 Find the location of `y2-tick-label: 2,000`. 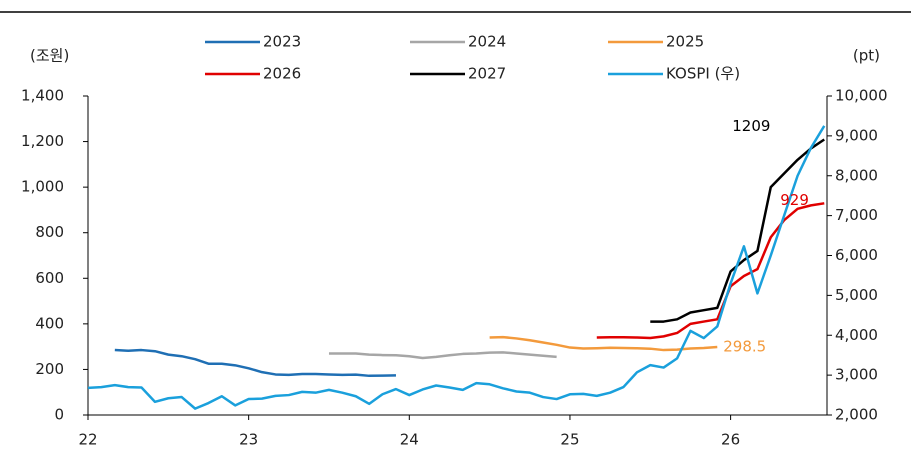

y2-tick-label: 2,000 is located at coordinates (856, 415).